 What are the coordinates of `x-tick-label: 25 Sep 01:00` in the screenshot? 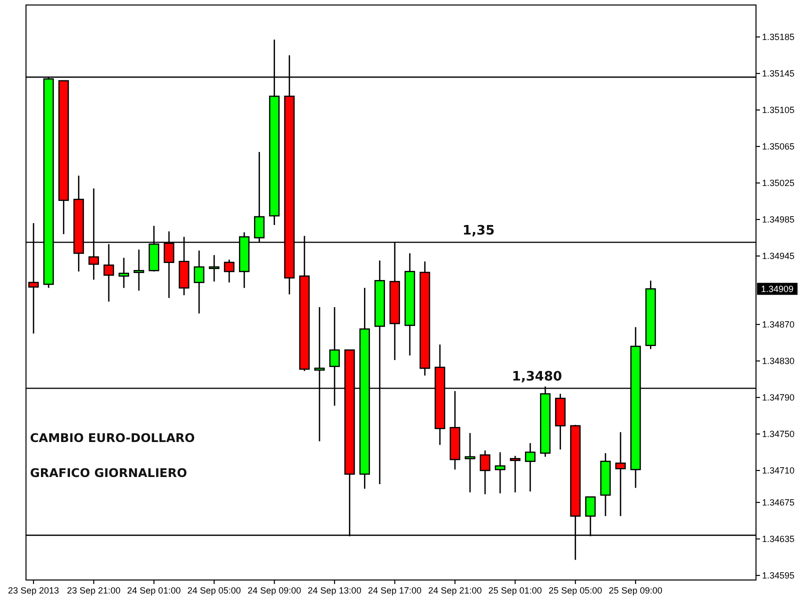 It's located at (515, 590).